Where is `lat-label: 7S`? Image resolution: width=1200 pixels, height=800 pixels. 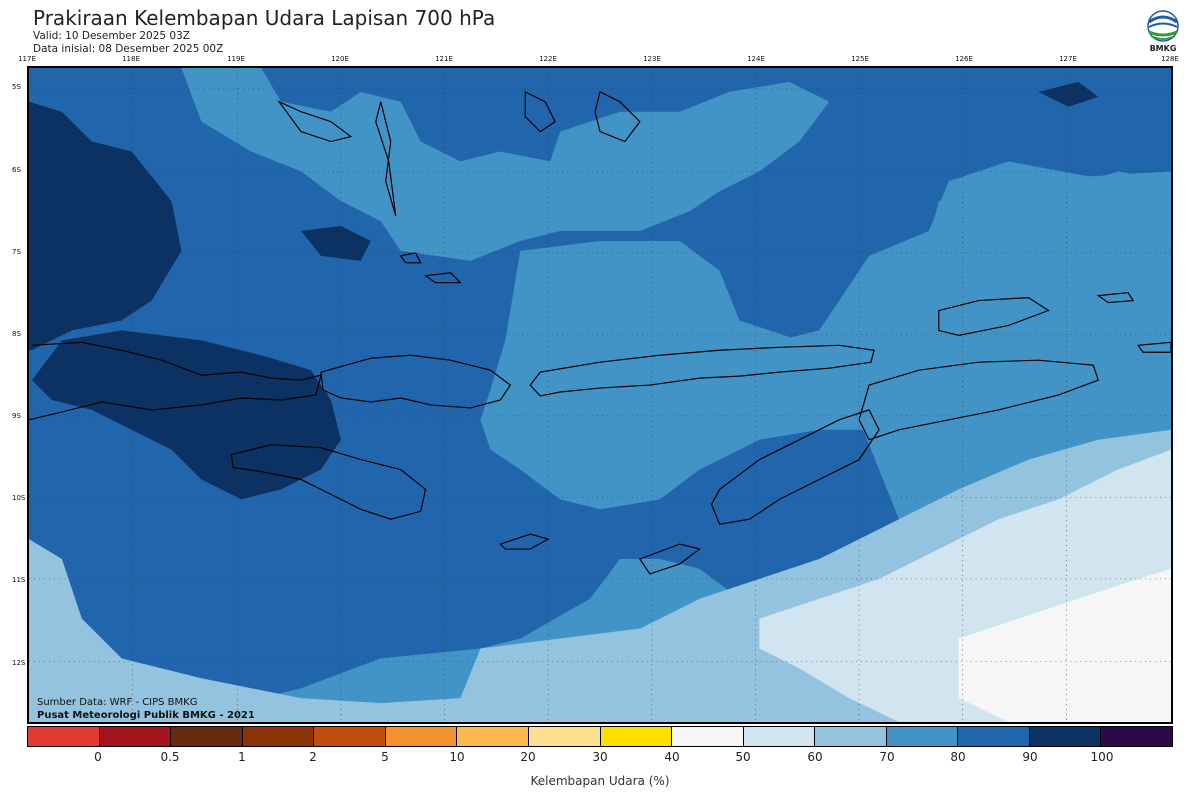
lat-label: 7S is located at coordinates (16, 252).